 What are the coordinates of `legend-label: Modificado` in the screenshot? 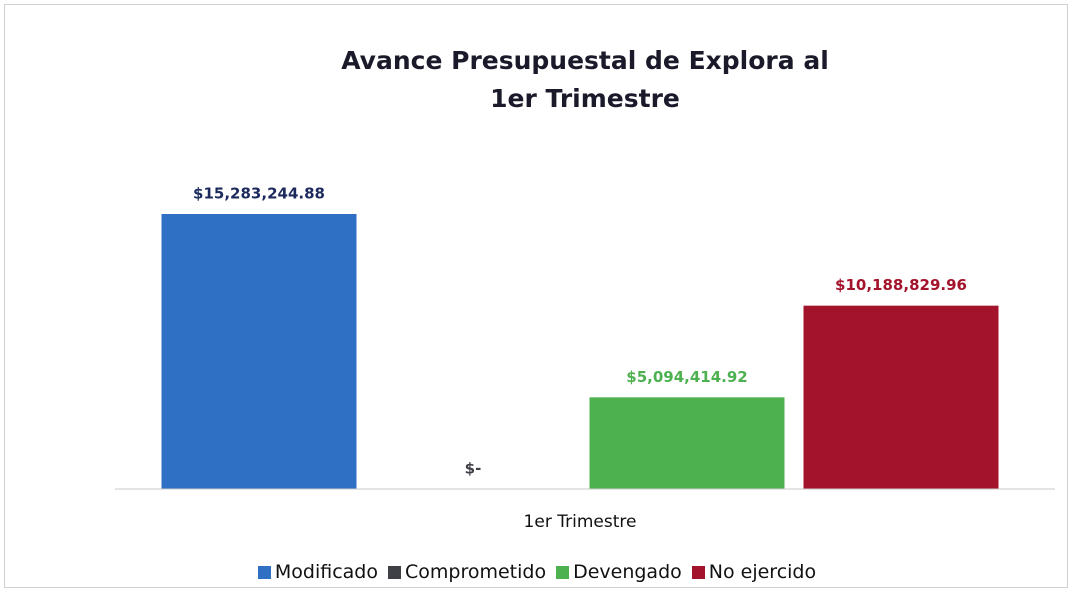 It's located at (326, 572).